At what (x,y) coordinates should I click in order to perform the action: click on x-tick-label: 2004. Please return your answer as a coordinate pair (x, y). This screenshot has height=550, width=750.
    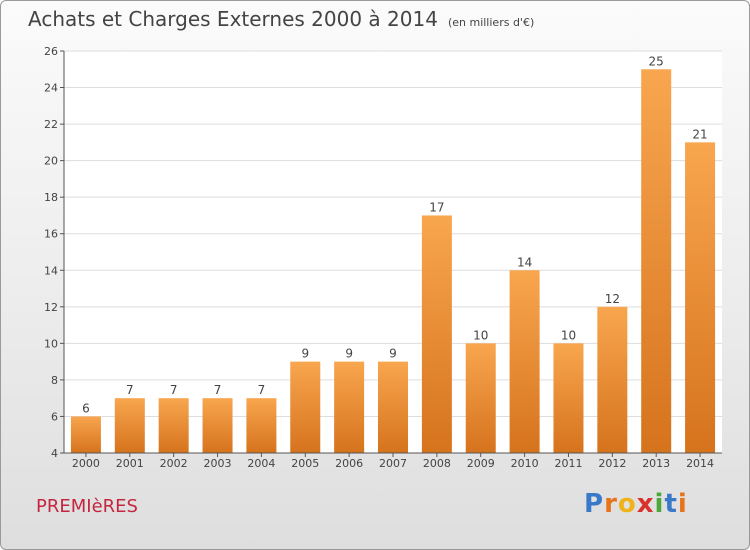
    Looking at the image, I should click on (261, 463).